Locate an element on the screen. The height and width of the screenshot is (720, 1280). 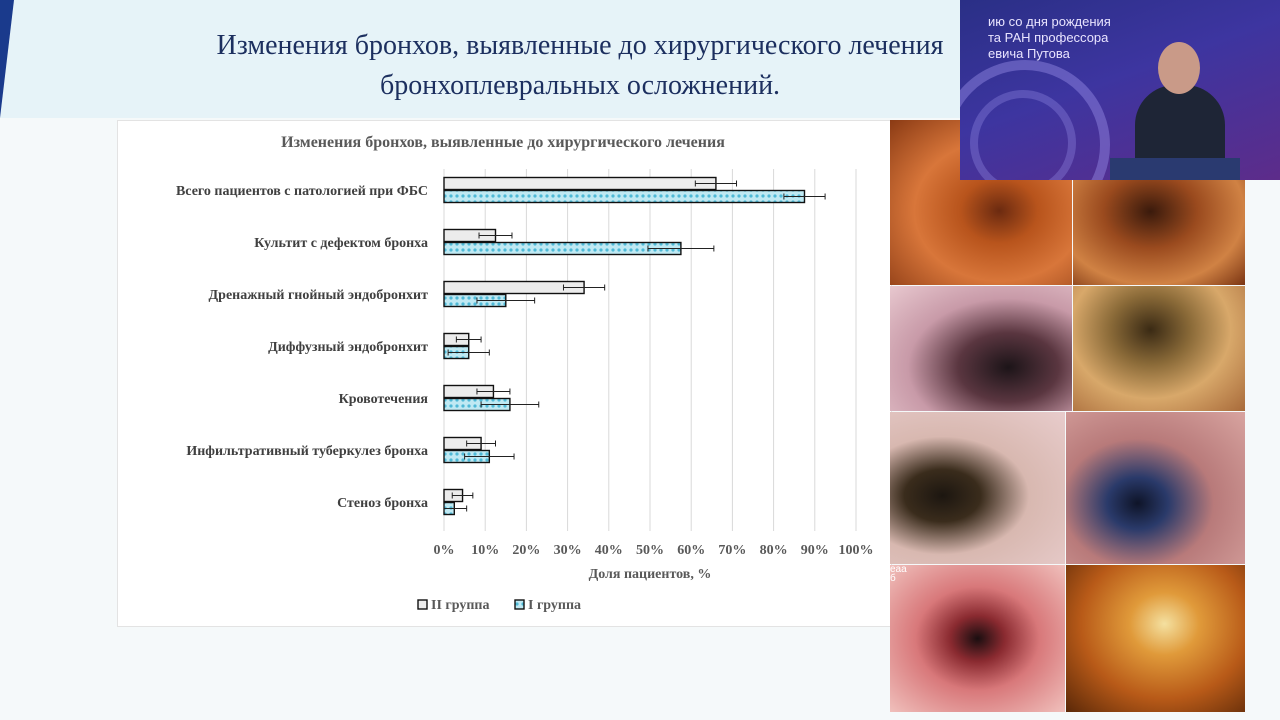
photo-corner-label: еаа б is located at coordinates (898, 574).